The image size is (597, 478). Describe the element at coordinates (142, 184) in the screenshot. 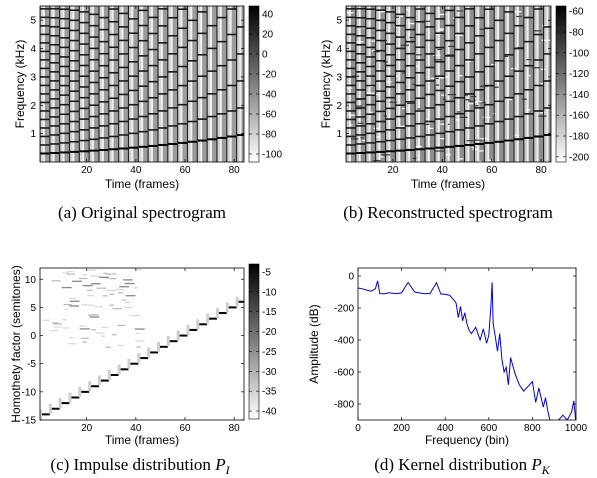

I see `panel-a-xlabel: Time (frames)` at that location.